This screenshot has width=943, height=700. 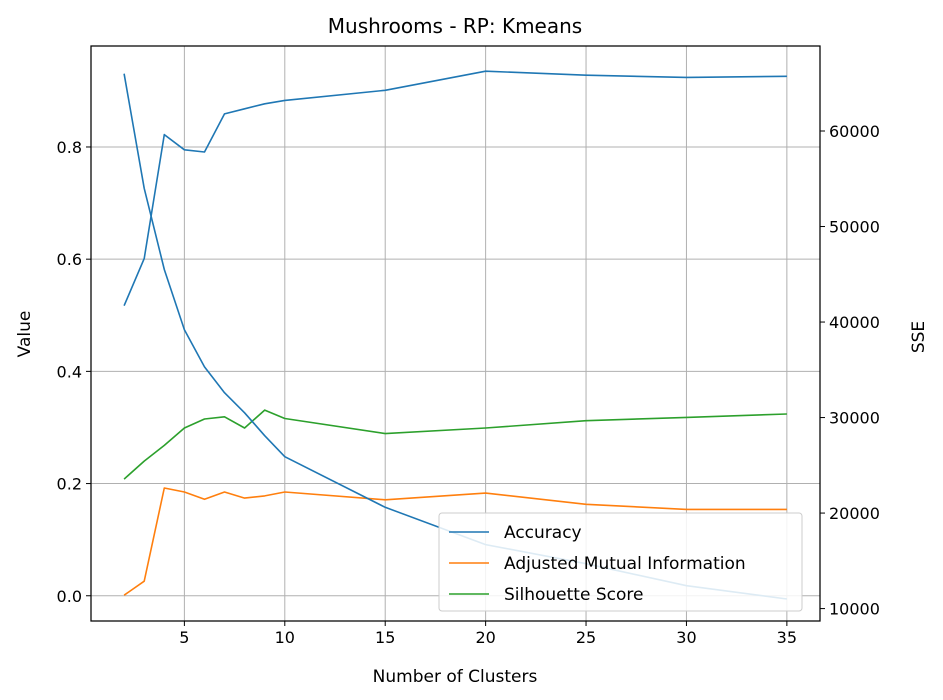 I want to click on legend-label: Silhouette Score, so click(x=573, y=595).